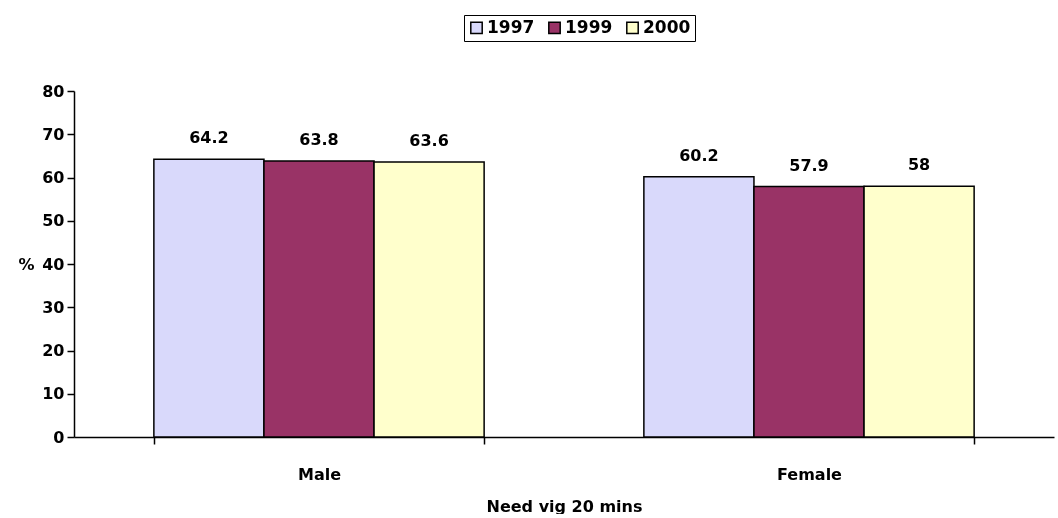 The width and height of the screenshot is (1058, 518). Describe the element at coordinates (53, 91) in the screenshot. I see `y-tick-label: 80` at that location.